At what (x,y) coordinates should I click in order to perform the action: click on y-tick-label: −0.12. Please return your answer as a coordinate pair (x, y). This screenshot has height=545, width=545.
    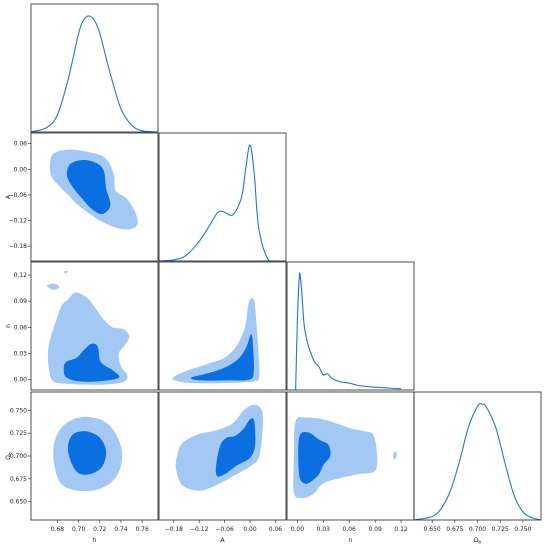
    Looking at the image, I should click on (18, 220).